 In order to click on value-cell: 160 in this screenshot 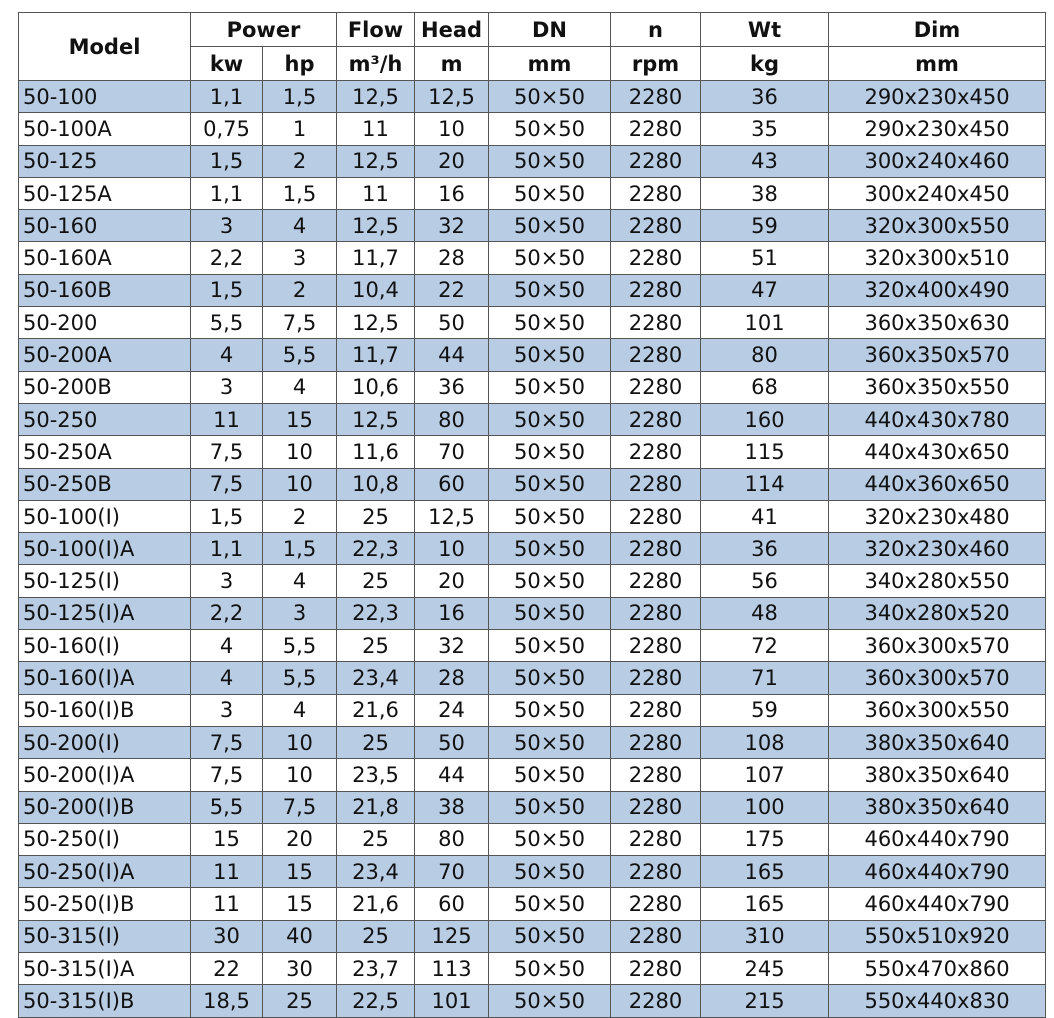, I will do `click(765, 419)`.